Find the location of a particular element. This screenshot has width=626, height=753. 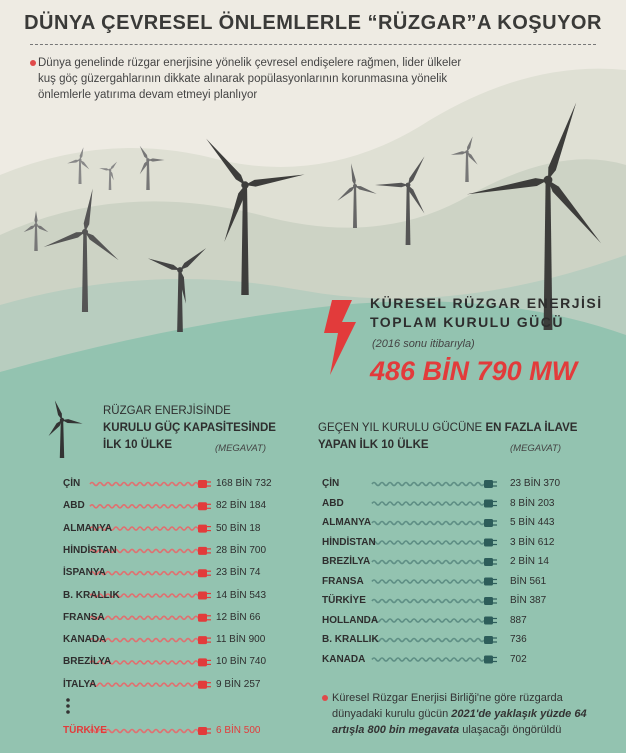

country: BREZİLYA is located at coordinates (87, 662).